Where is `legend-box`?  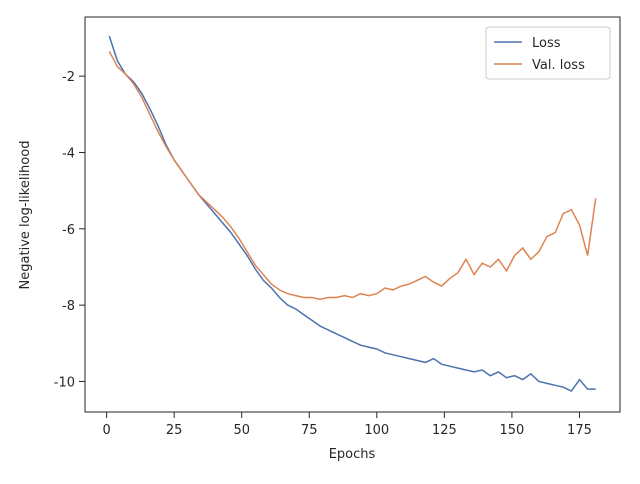
legend-box is located at coordinates (548, 53).